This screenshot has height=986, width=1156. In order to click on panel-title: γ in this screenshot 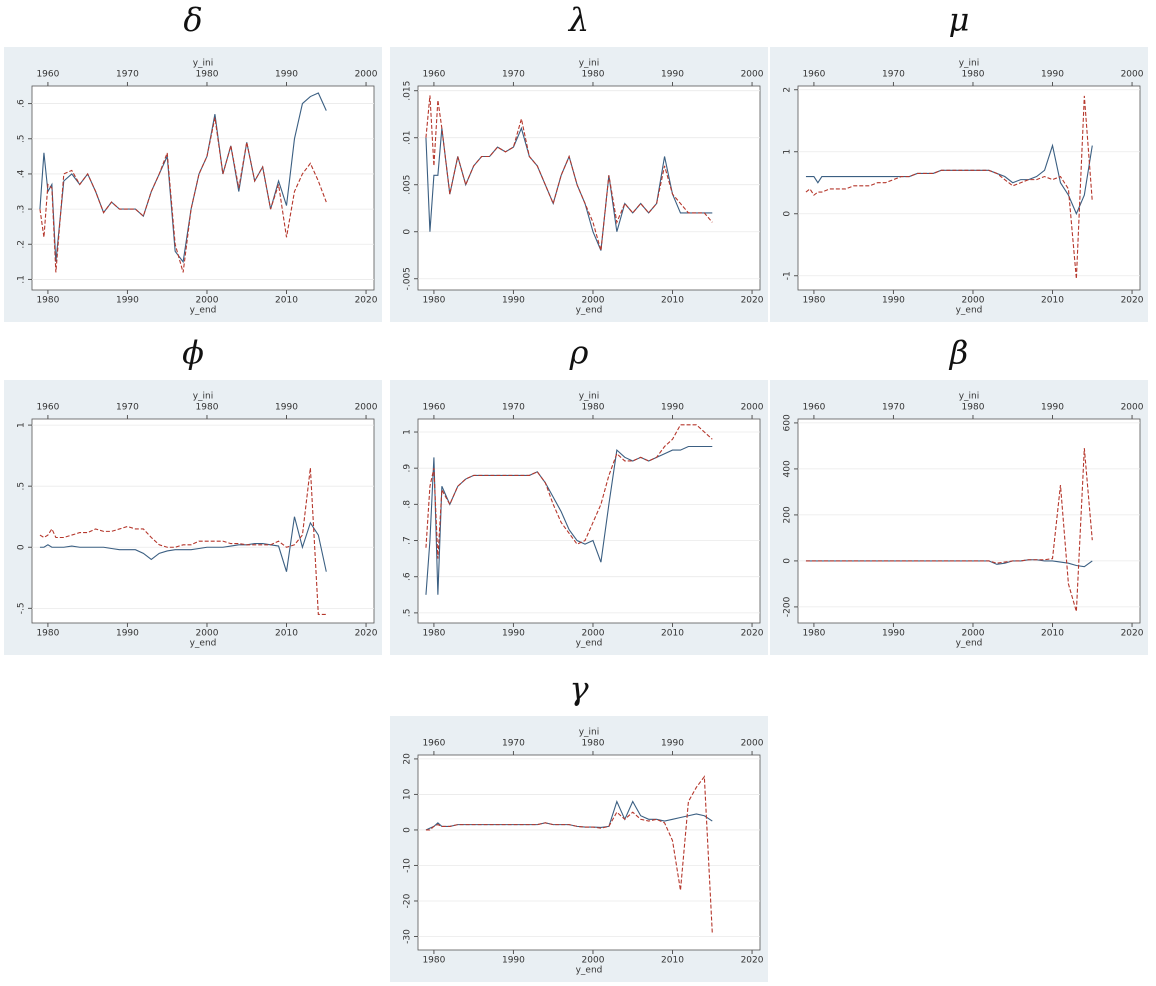, I will do `click(579, 689)`.